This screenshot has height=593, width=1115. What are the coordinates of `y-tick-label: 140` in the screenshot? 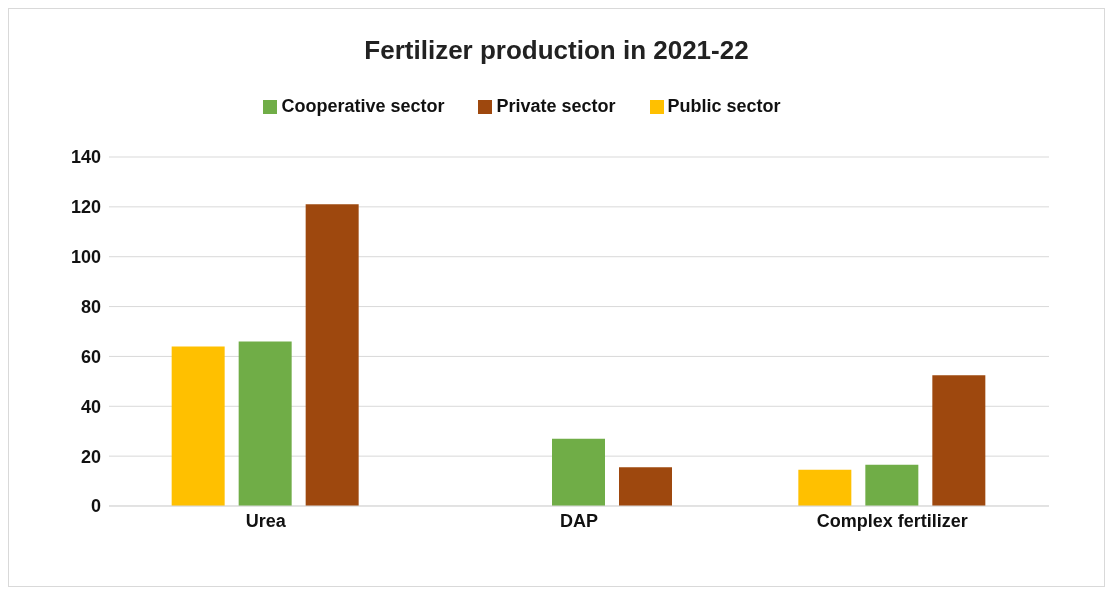 It's located at (85, 157).